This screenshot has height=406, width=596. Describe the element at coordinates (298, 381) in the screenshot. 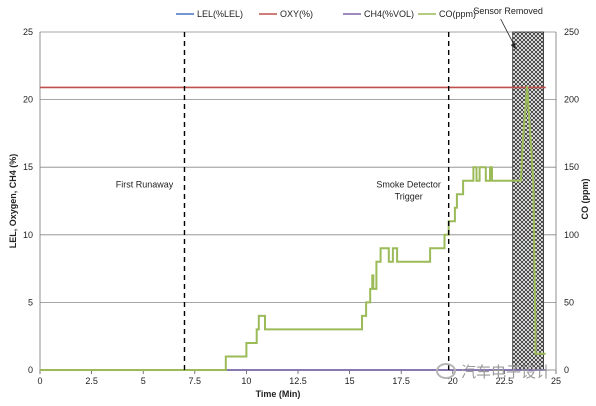

I see `x-tick-label: 12.5` at that location.